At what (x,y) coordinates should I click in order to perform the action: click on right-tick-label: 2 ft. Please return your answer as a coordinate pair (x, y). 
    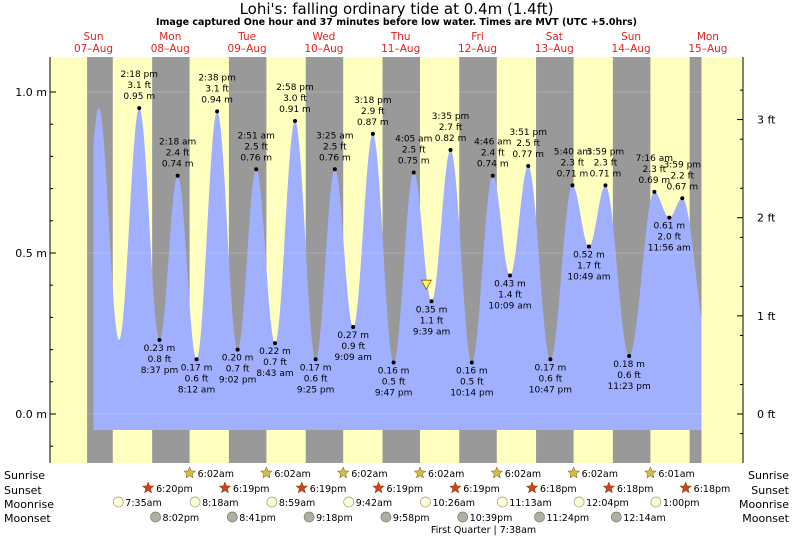
    Looking at the image, I should click on (766, 218).